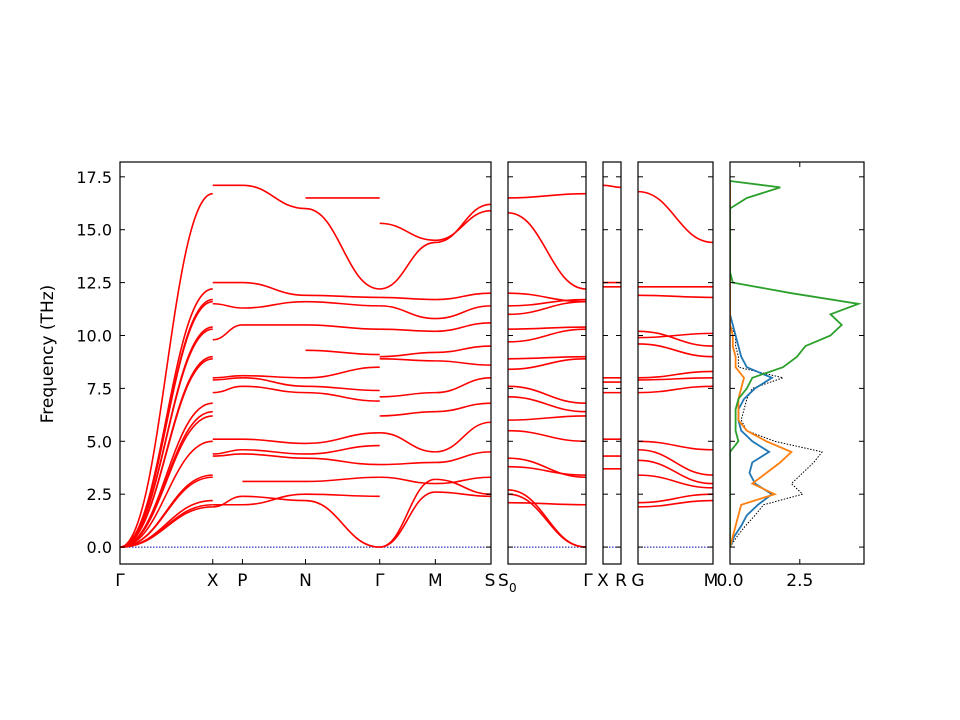 This screenshot has height=720, width=960. I want to click on dos-panel: 0.0 2.5, so click(790, 376).